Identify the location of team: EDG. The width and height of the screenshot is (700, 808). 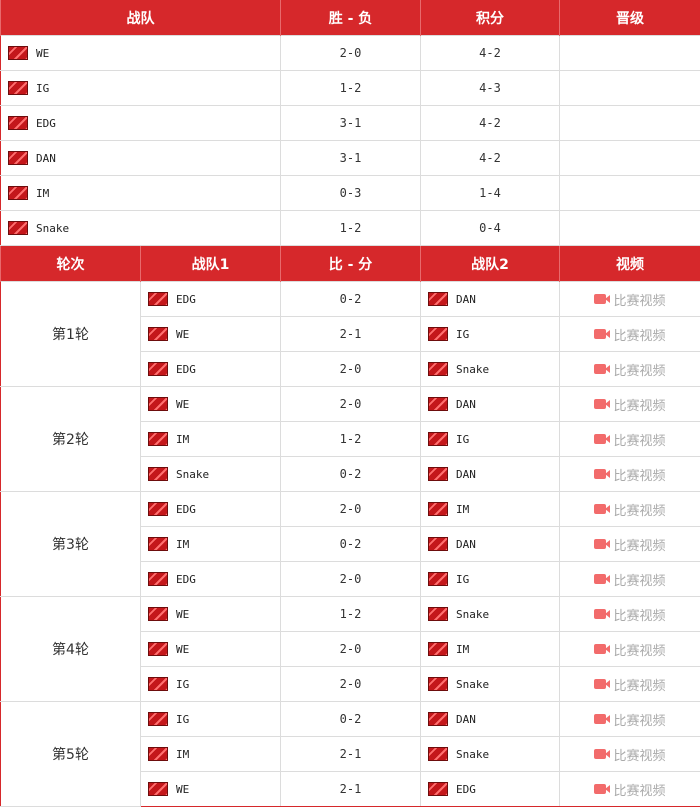
(144, 123).